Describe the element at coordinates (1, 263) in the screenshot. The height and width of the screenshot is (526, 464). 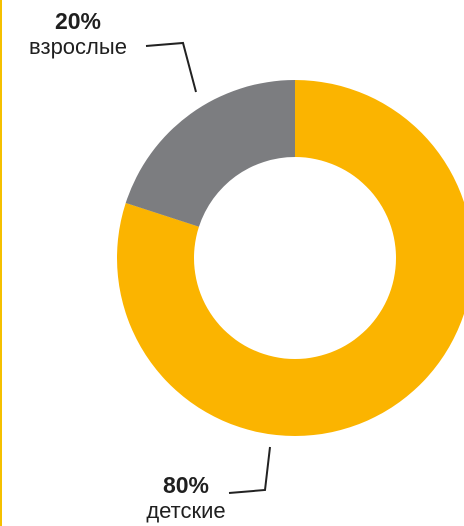
I see `left-accent-line` at that location.